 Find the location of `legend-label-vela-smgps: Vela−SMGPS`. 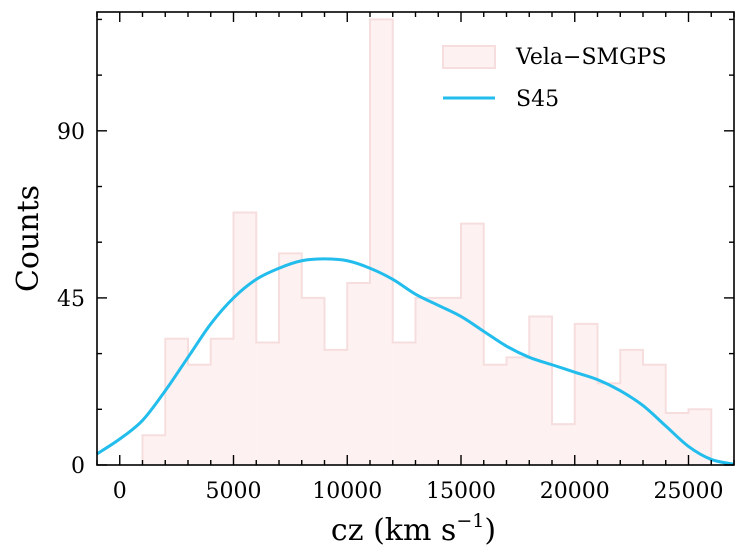

legend-label-vela-smgps: Vela−SMGPS is located at coordinates (591, 57).